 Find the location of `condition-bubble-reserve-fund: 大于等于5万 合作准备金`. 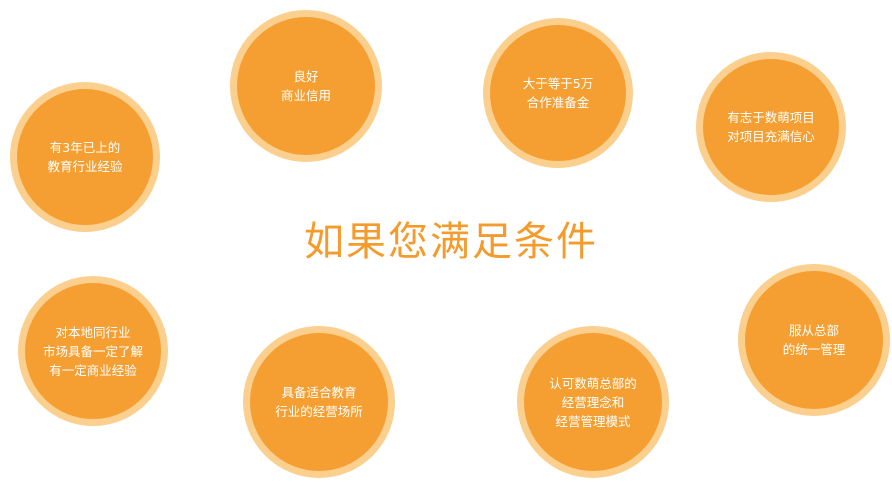

condition-bubble-reserve-fund: 大于等于5万 合作准备金 is located at coordinates (558, 93).